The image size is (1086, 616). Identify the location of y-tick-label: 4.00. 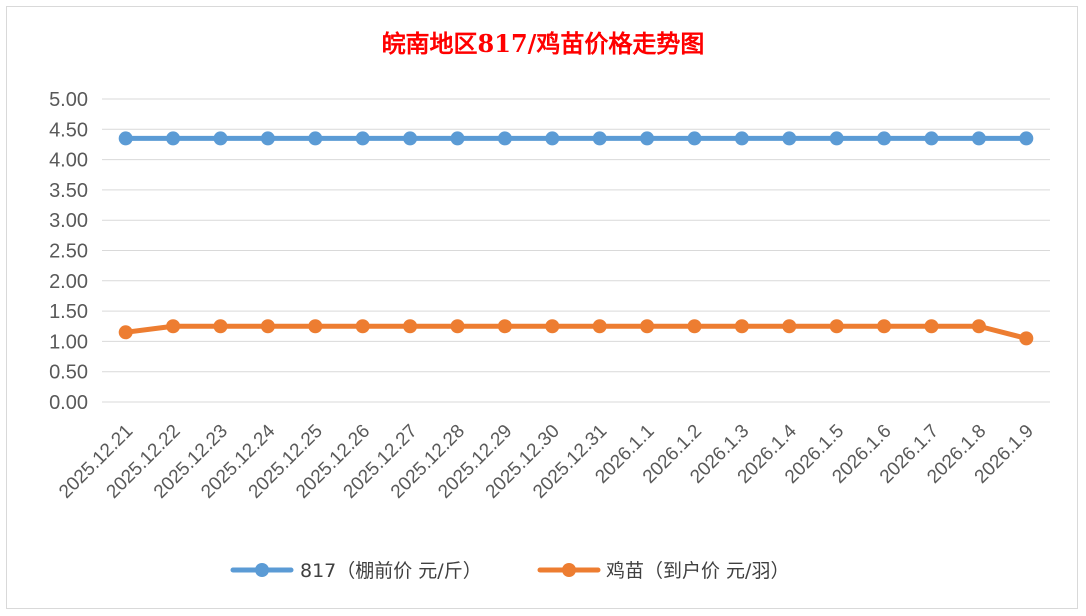
(68, 161).